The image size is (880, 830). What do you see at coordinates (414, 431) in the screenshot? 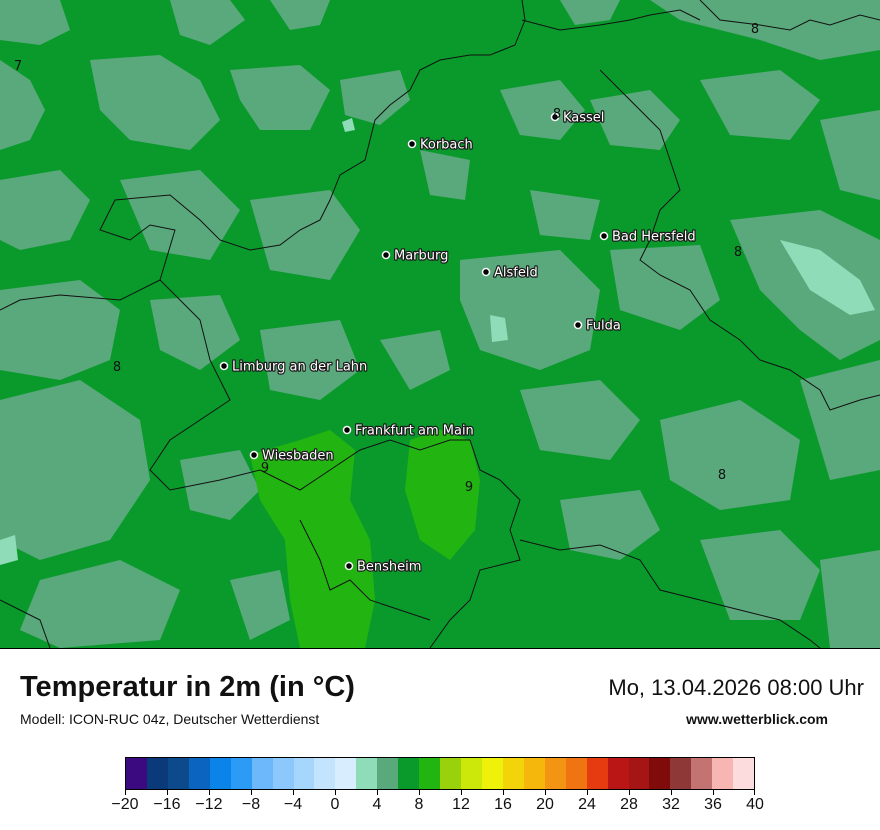
I see `city-label: Frankfurt am Main` at bounding box center [414, 431].